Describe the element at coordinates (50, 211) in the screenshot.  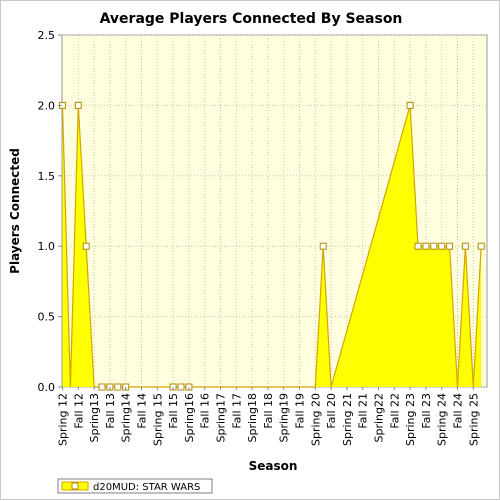
I see `y-axis: 0.0 0.5 1.0 1.5 2.0 2.5` at that location.